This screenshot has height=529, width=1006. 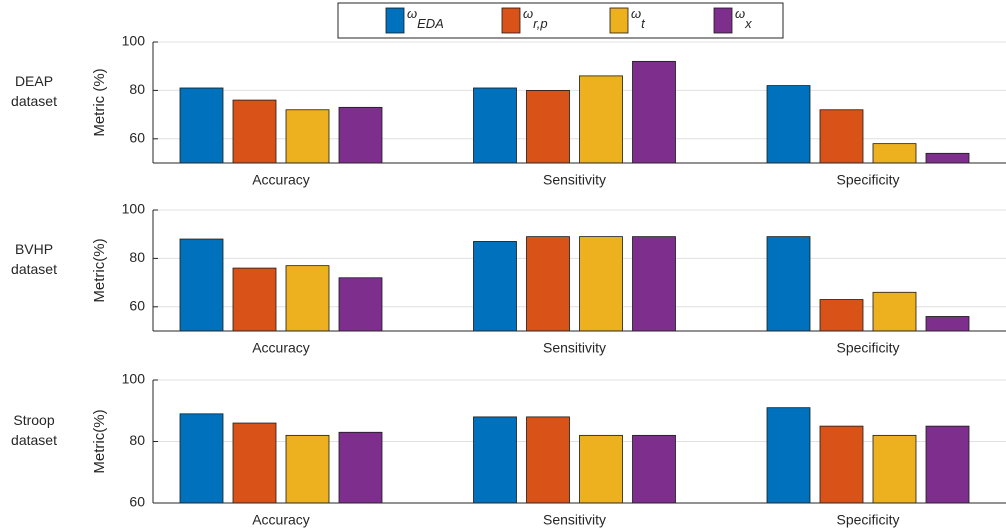 I want to click on y-axis-label: Metric (%), so click(x=99, y=102).